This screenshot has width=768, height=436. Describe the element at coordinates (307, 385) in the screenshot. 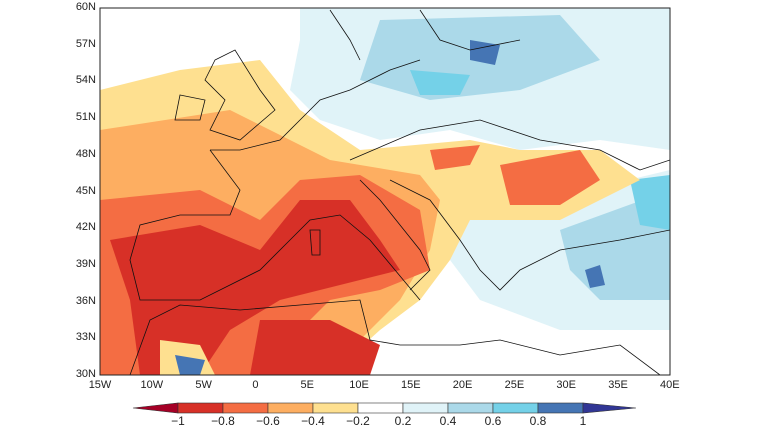

I see `lon-tick-label: 5E` at that location.